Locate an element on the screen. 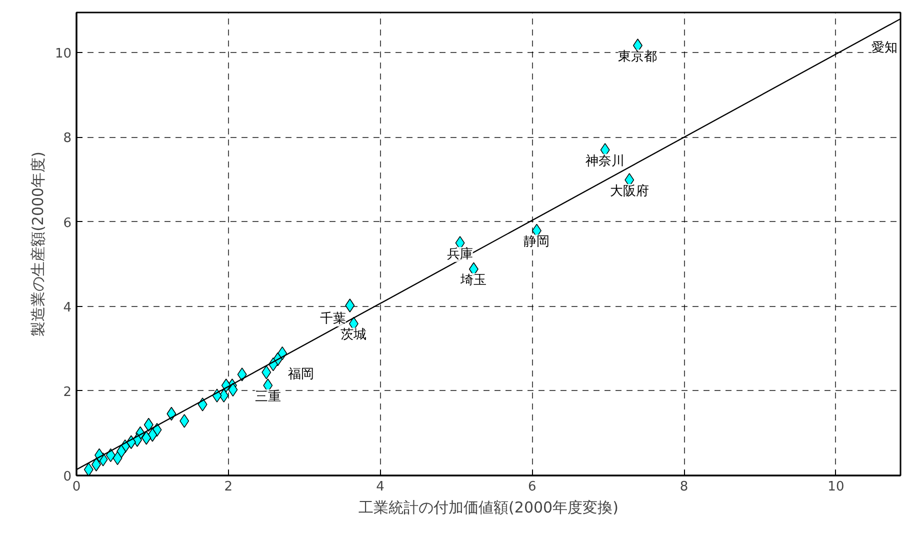 The width and height of the screenshot is (902, 535). annotation: 茨城 is located at coordinates (353, 335).